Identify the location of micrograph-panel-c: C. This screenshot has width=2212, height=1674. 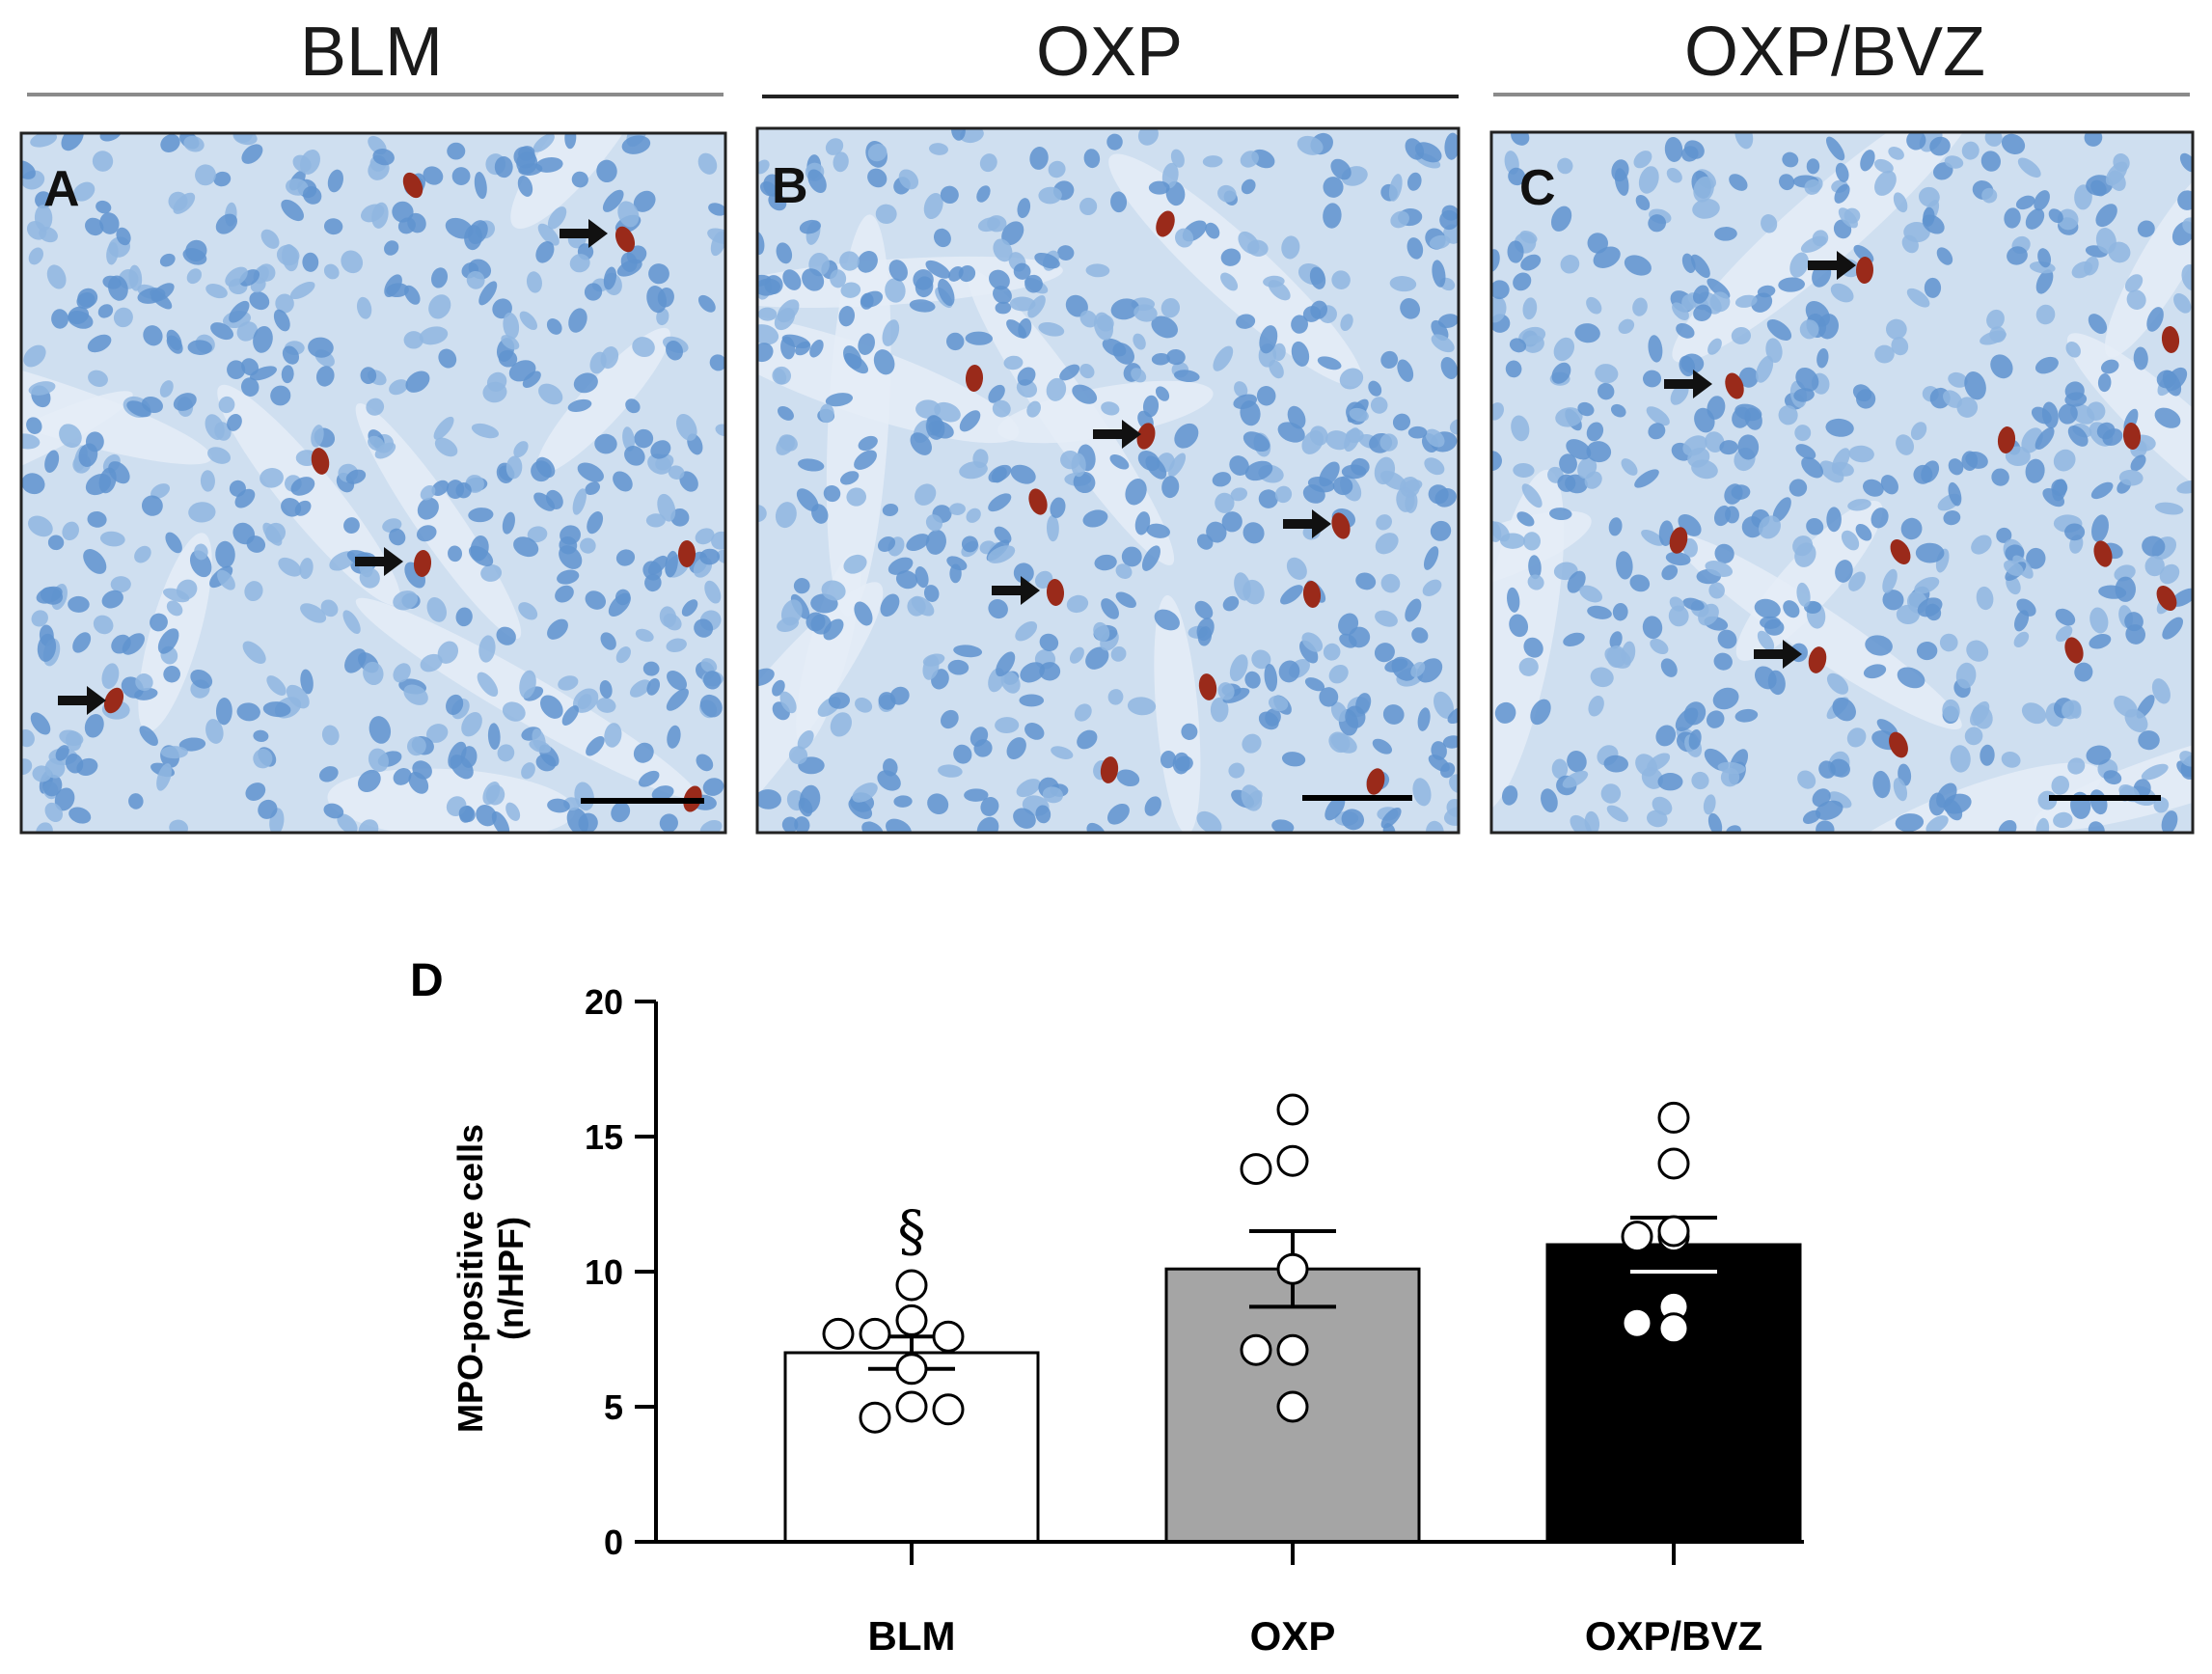
(1842, 482).